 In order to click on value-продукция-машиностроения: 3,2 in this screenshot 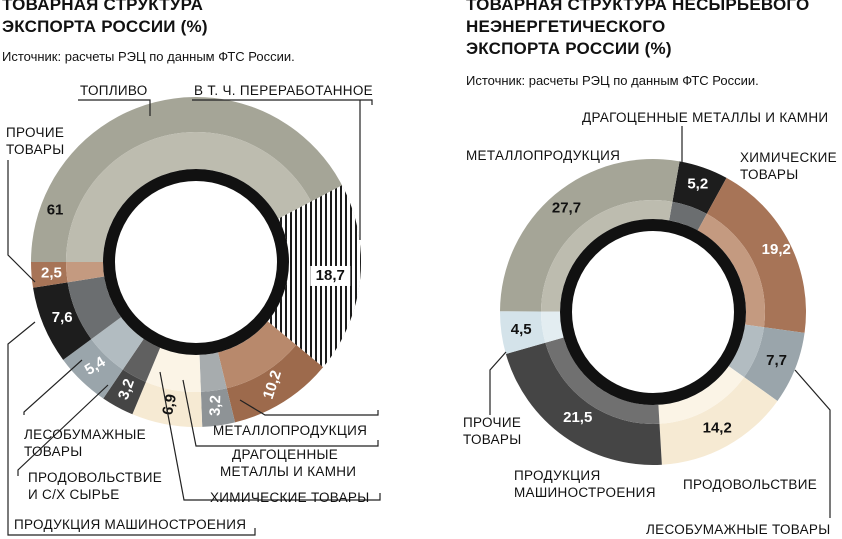, I will do `click(126, 389)`.